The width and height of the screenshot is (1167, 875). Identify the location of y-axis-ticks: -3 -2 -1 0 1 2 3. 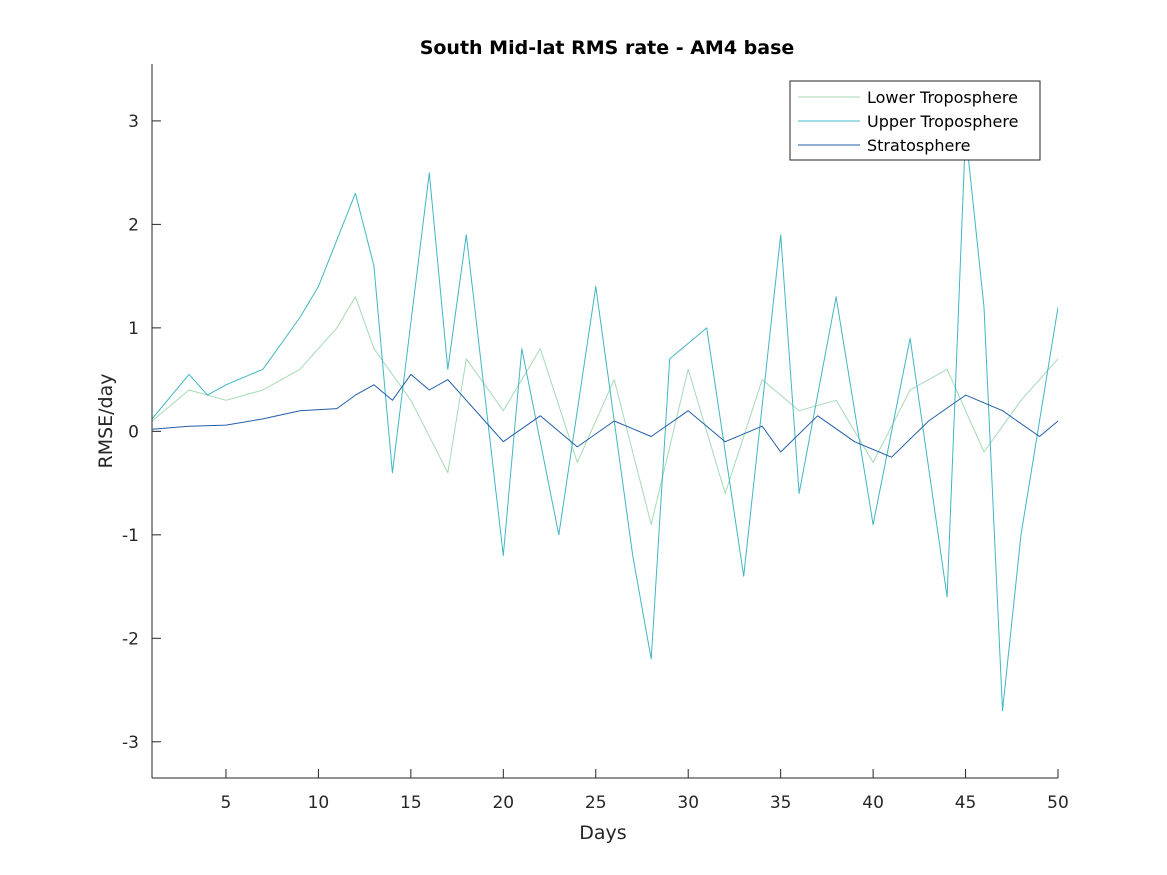
(141, 432).